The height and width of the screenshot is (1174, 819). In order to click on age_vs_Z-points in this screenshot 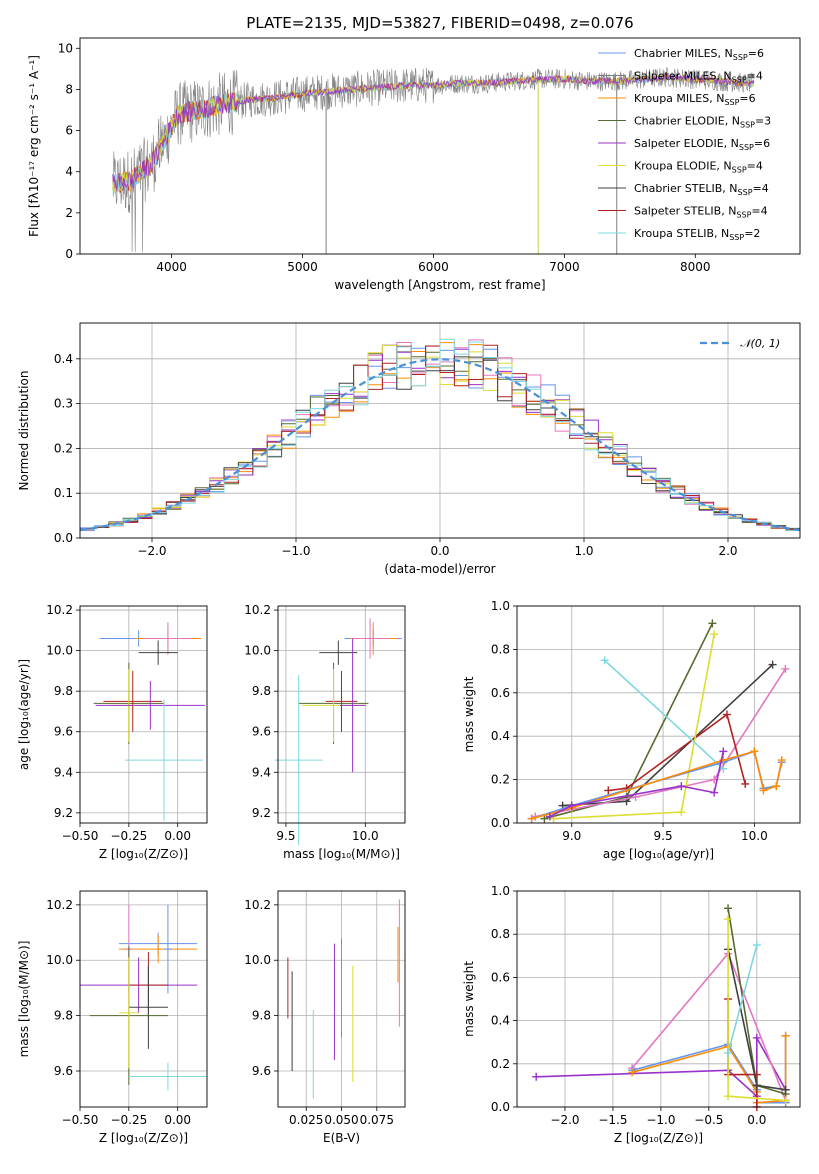, I will do `click(149, 721)`.